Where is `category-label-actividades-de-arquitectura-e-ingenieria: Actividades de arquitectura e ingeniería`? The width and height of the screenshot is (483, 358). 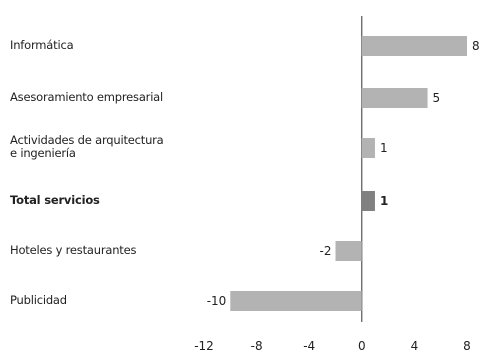 category-label-actividades-de-arquitectura-e-ingenieria: Actividades de arquitectura e ingeniería is located at coordinates (87, 146).